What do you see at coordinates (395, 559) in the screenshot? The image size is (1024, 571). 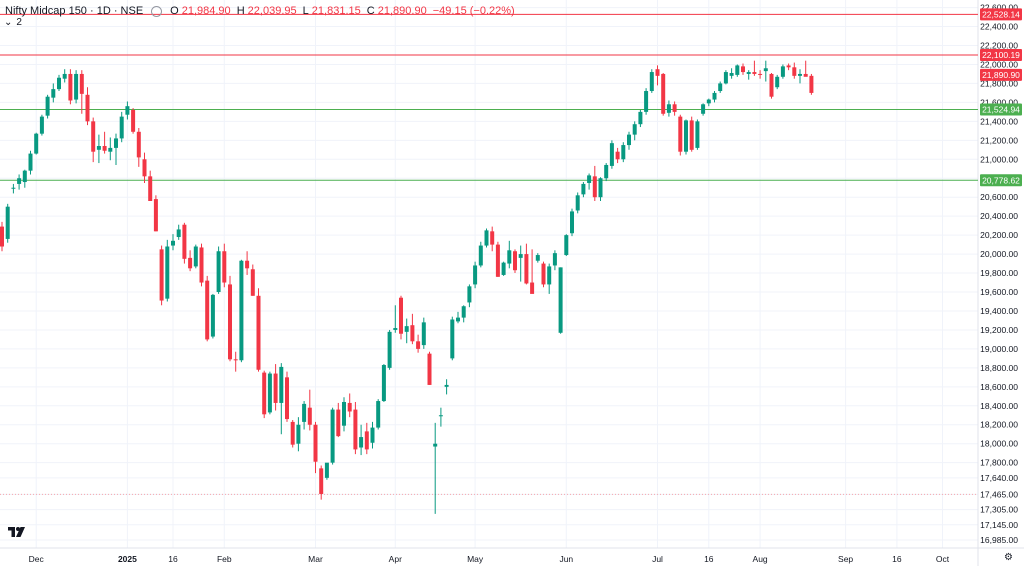 I see `x-tick-label: Apr` at bounding box center [395, 559].